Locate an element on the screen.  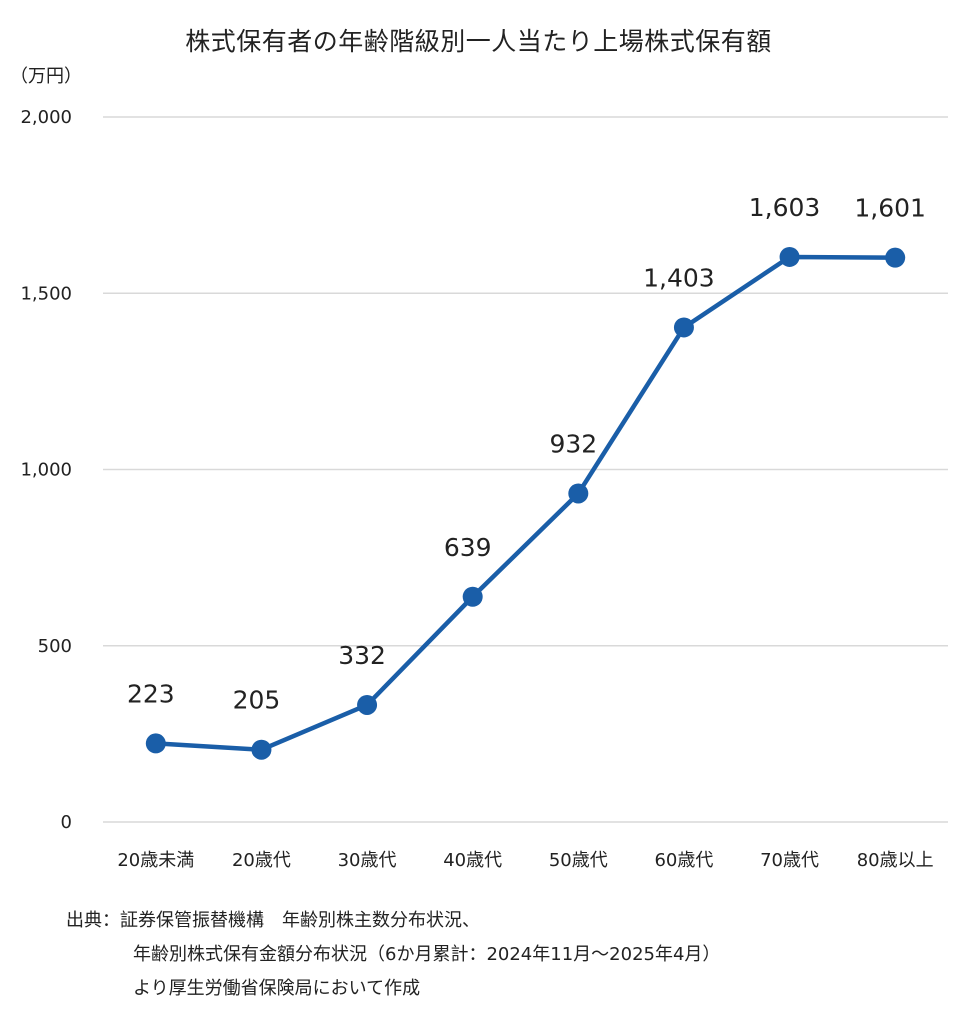
y-tick-label: 1,500 is located at coordinates (46, 293).